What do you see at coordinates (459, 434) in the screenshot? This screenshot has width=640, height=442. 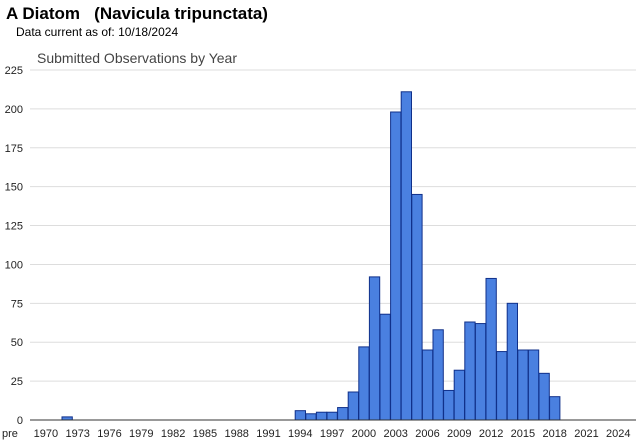 I see `x-tick-label: 2009` at bounding box center [459, 434].